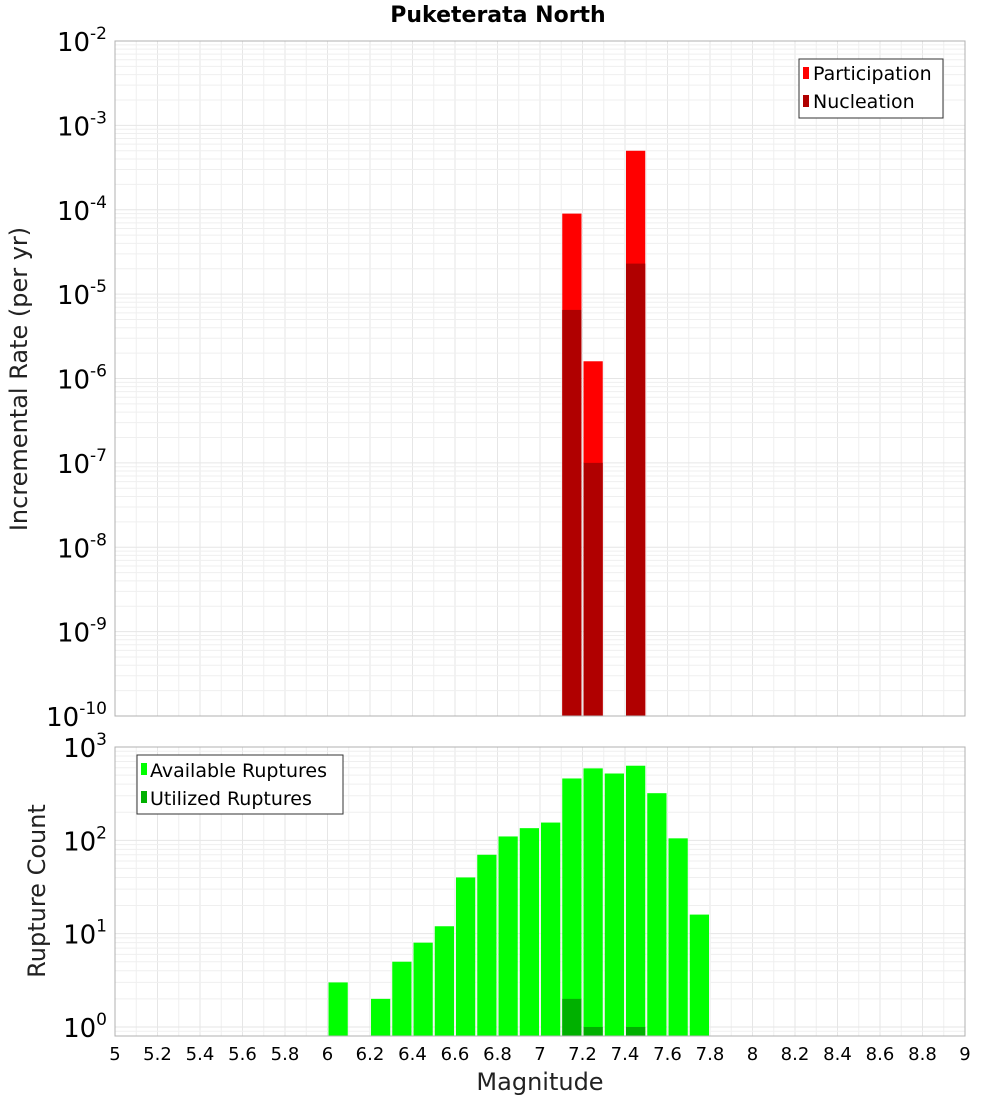 The height and width of the screenshot is (1100, 1000). What do you see at coordinates (238, 771) in the screenshot?
I see `legend-label-available-ruptures: Available Ruptures` at bounding box center [238, 771].